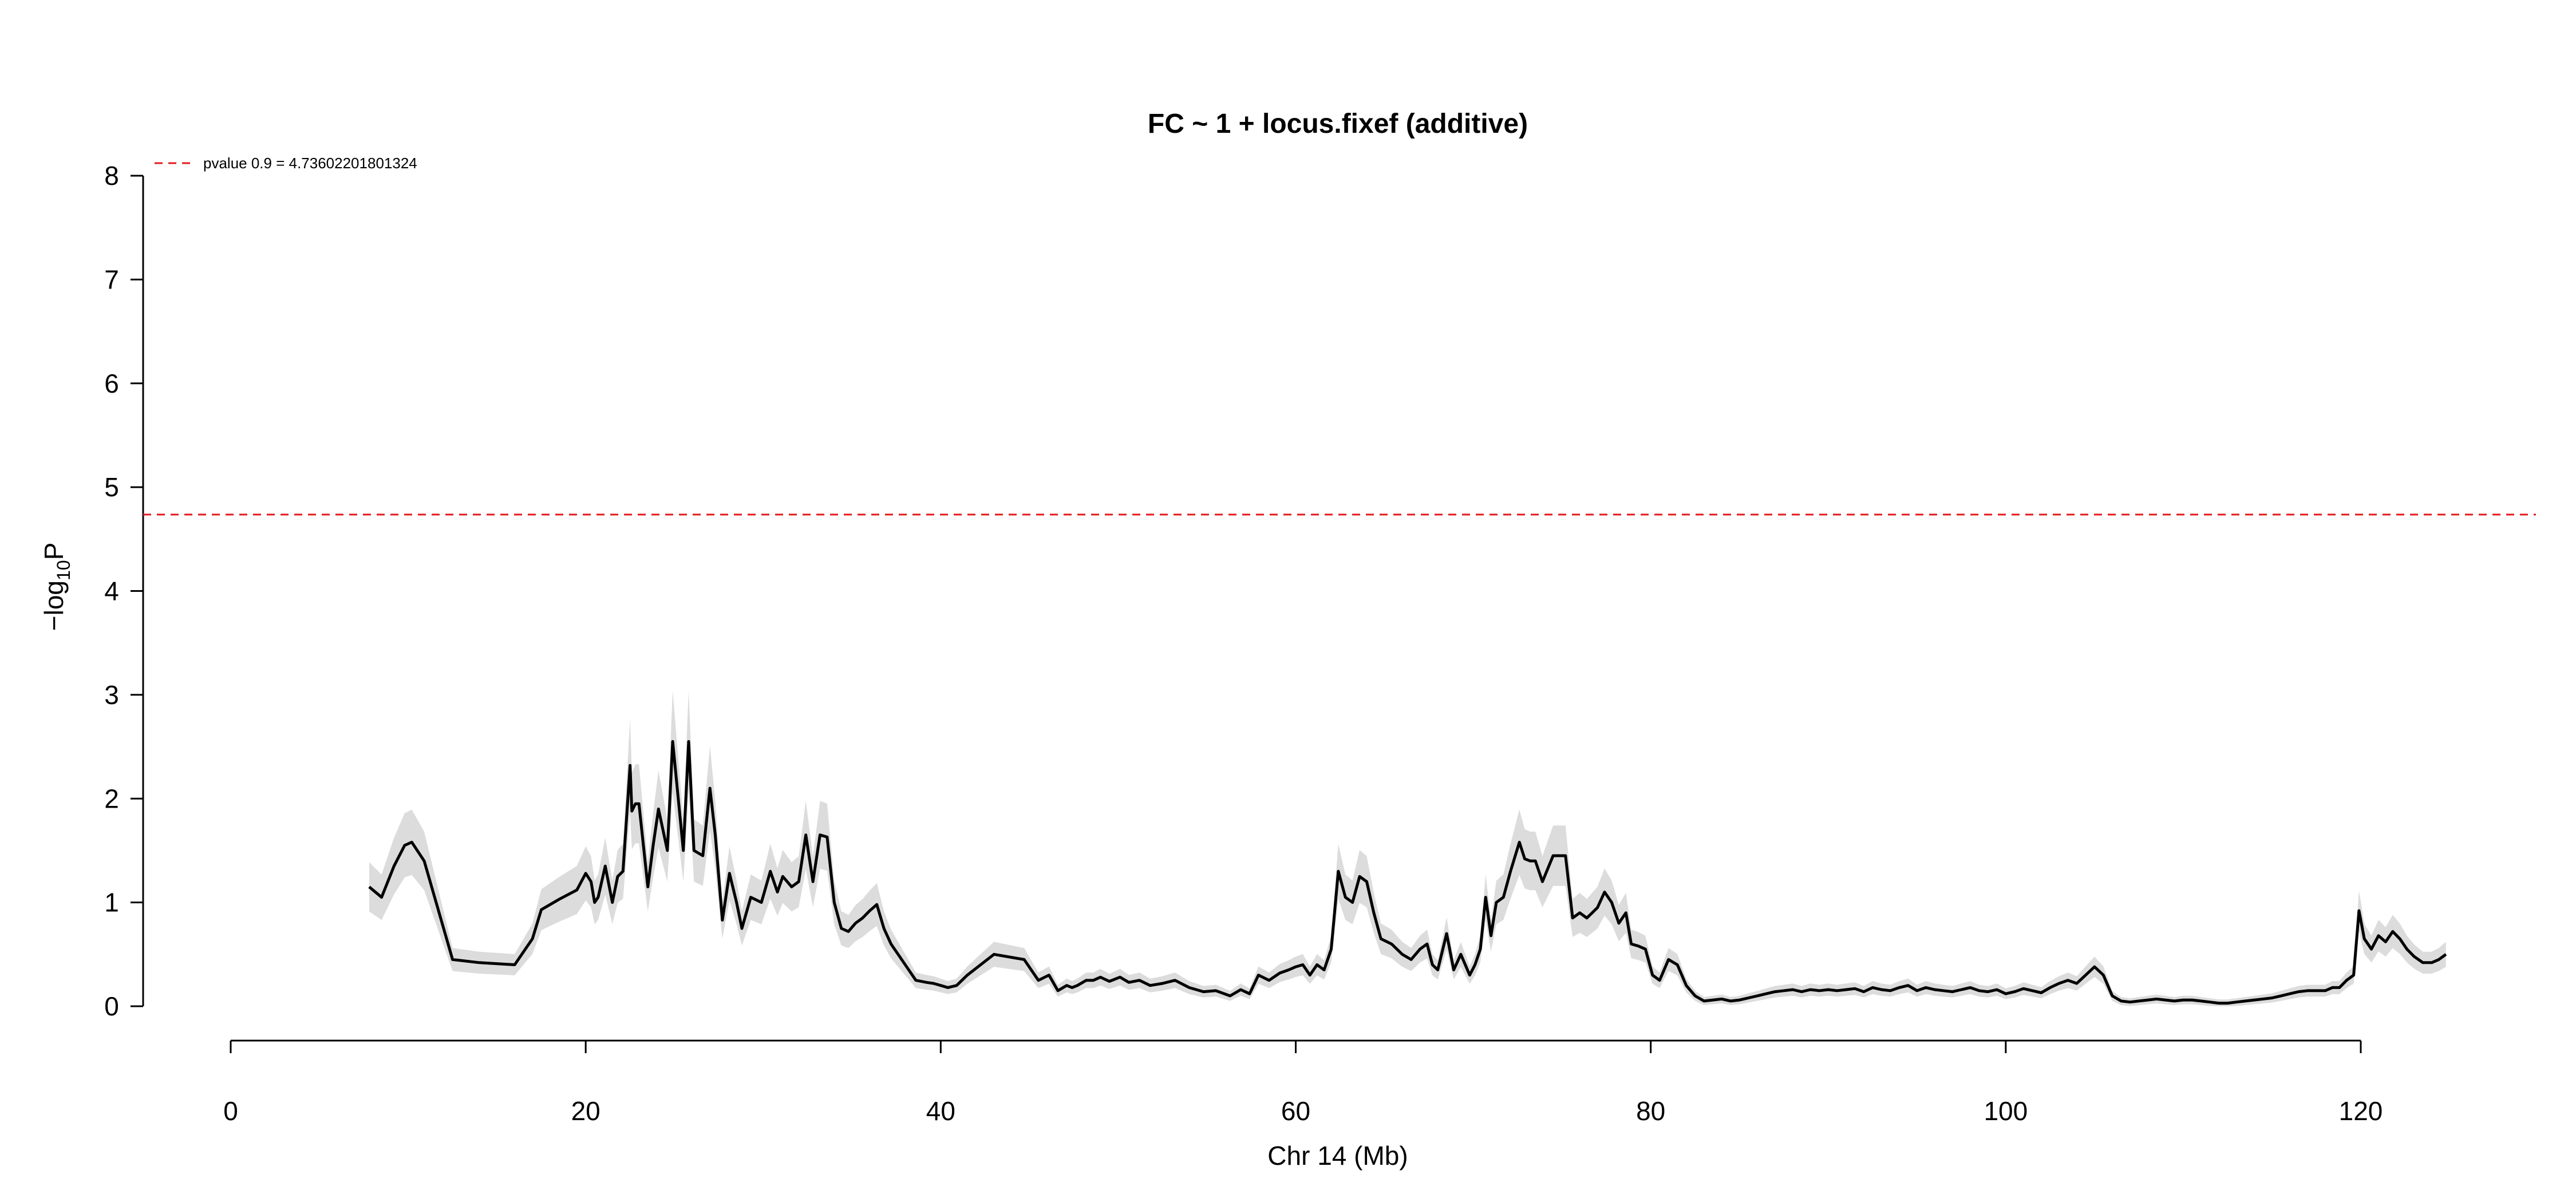  Describe the element at coordinates (1295, 1111) in the screenshot. I see `x-tick-label: 60` at that location.